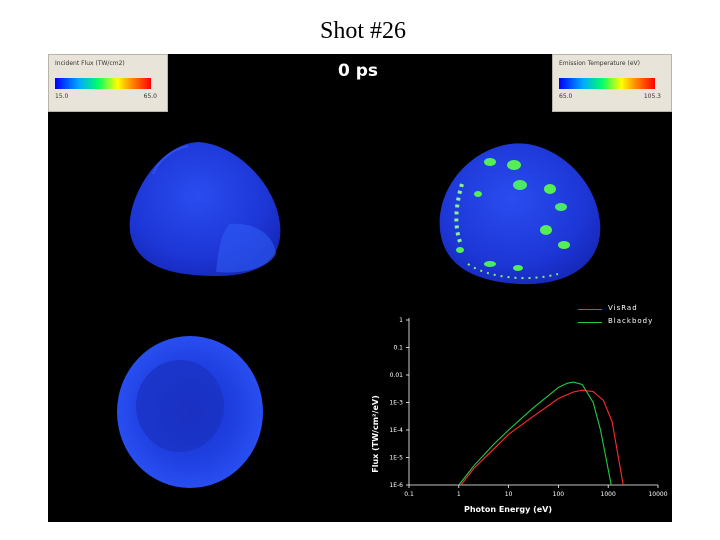  I want to click on incident-flux-colorbar: Incident Flux (TW/cm2) 15.0 65.0, so click(108, 83).